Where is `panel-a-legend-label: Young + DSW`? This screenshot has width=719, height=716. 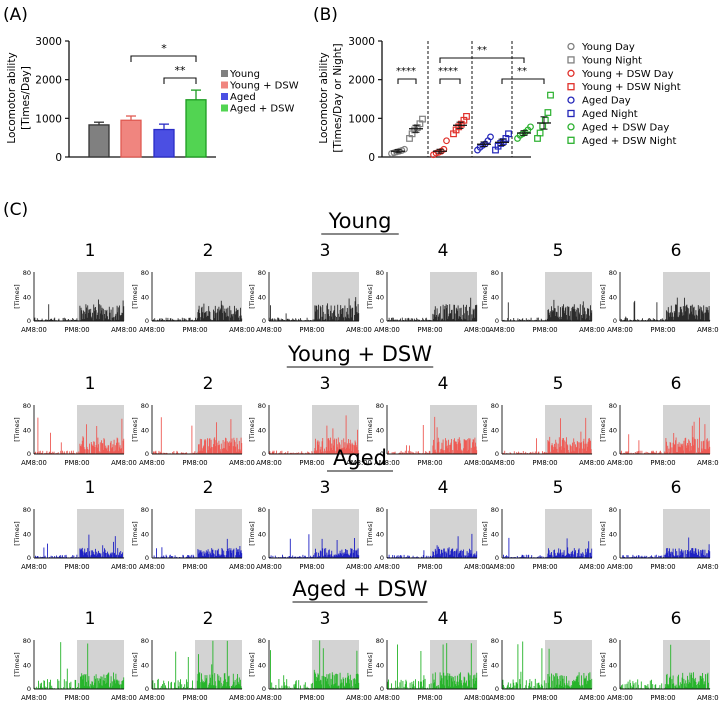 panel-a-legend-label: Young + DSW is located at coordinates (264, 86).